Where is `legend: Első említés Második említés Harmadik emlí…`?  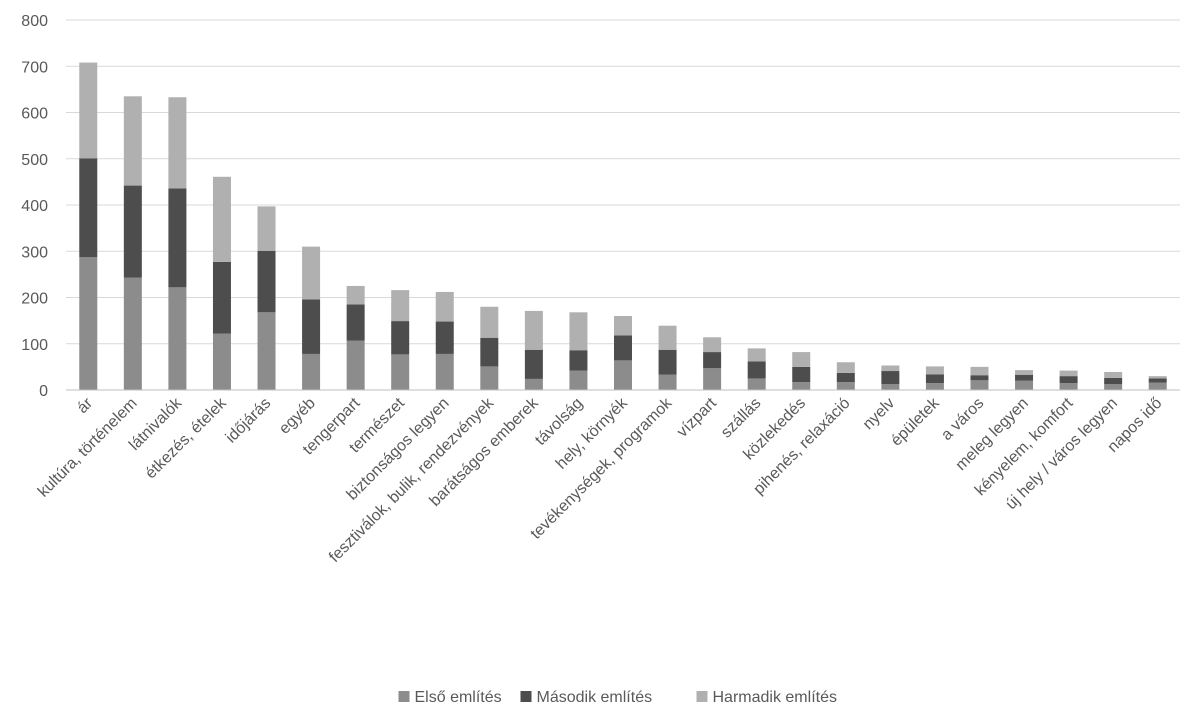 legend: Első említés Második említés Harmadik emlí… is located at coordinates (617, 697).